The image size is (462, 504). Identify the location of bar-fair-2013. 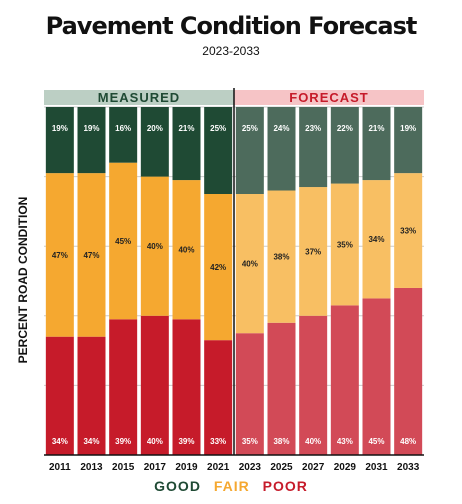
(91, 255).